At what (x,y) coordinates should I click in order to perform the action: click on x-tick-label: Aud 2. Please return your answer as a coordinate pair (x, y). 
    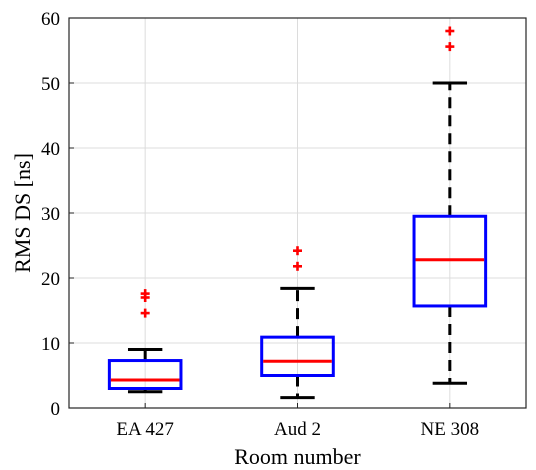
    Looking at the image, I should click on (297, 429).